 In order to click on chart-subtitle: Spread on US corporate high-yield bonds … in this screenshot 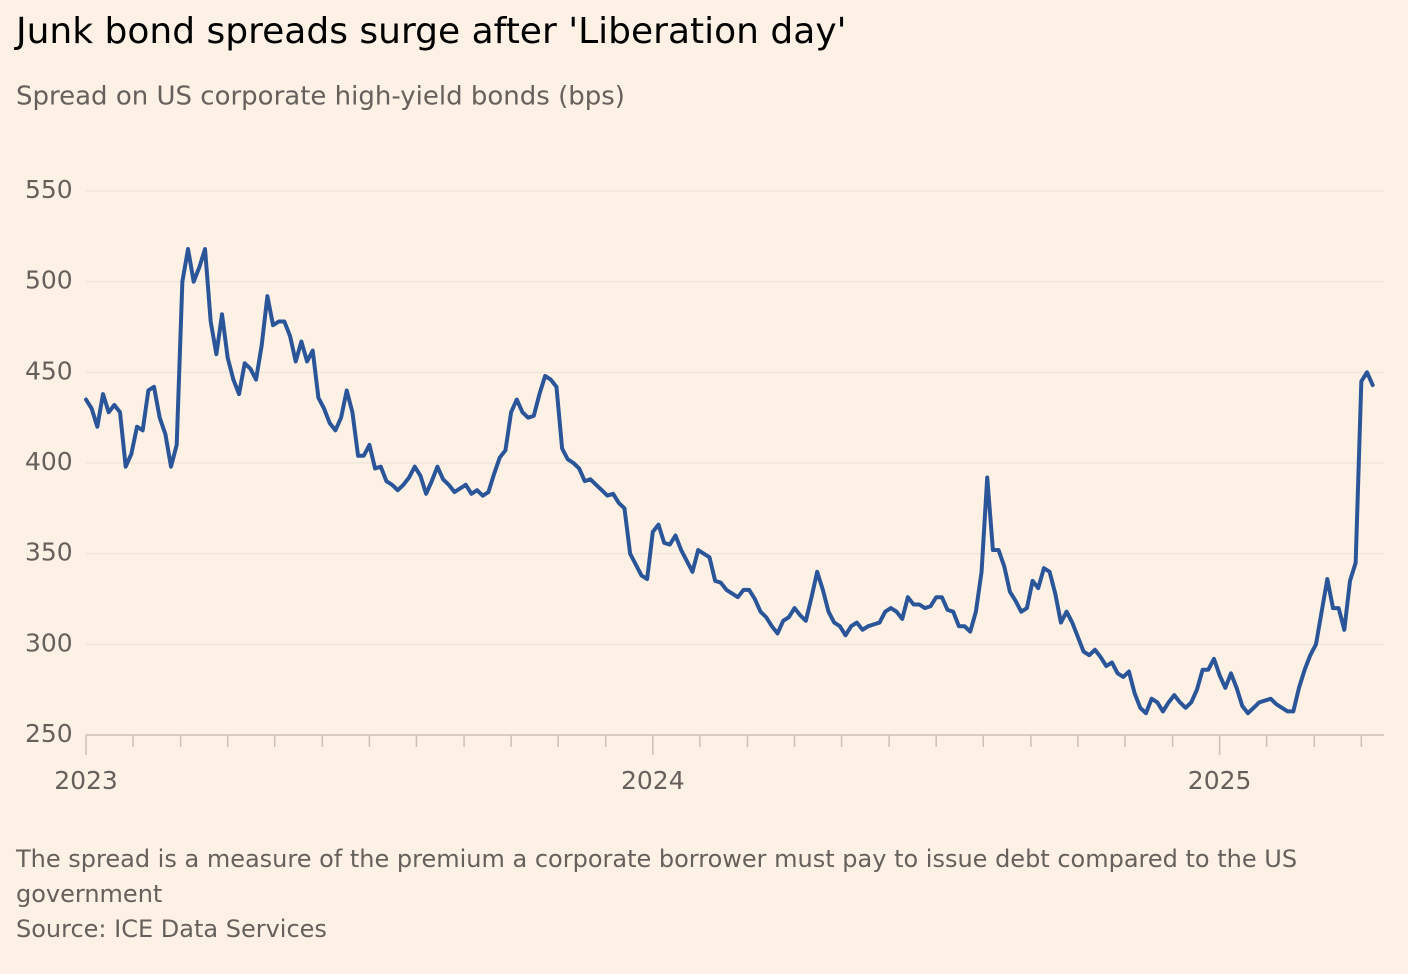, I will do `click(320, 97)`.